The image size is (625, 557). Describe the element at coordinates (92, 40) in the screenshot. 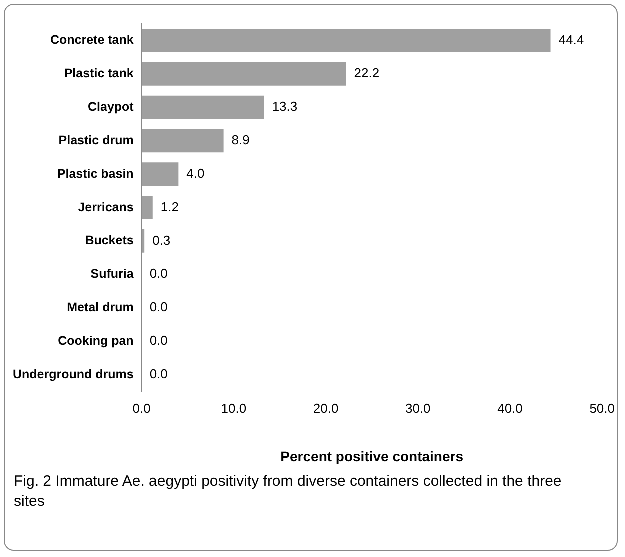

I see `y-tick-label: Concrete tank` at that location.